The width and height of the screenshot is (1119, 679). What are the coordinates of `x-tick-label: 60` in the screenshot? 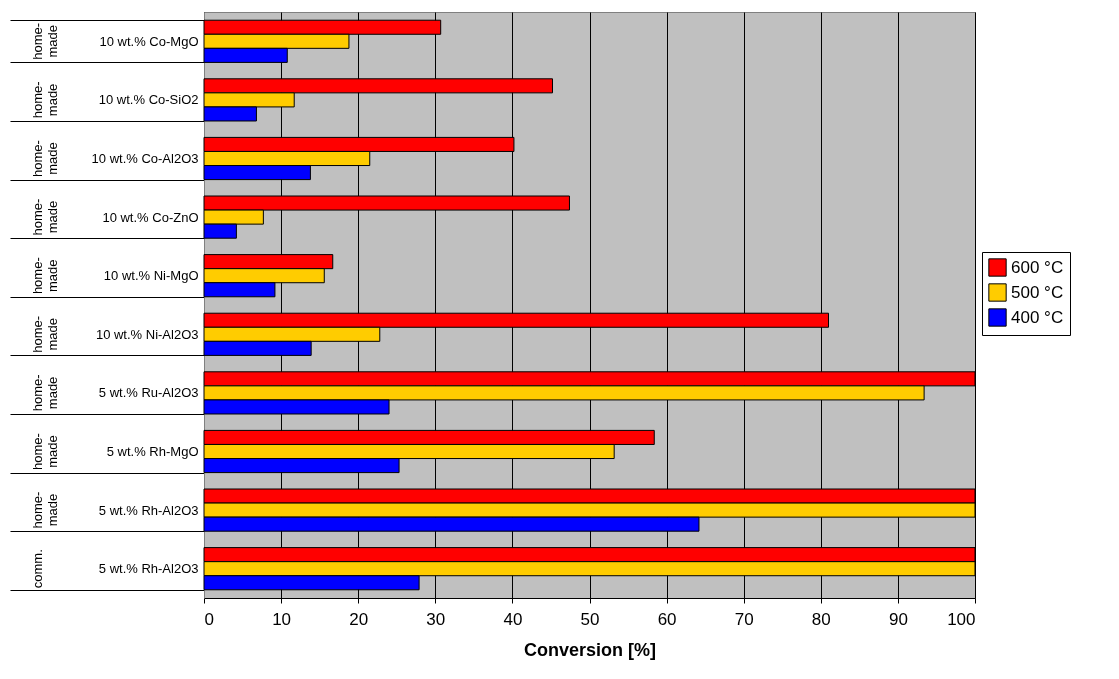 It's located at (667, 619).